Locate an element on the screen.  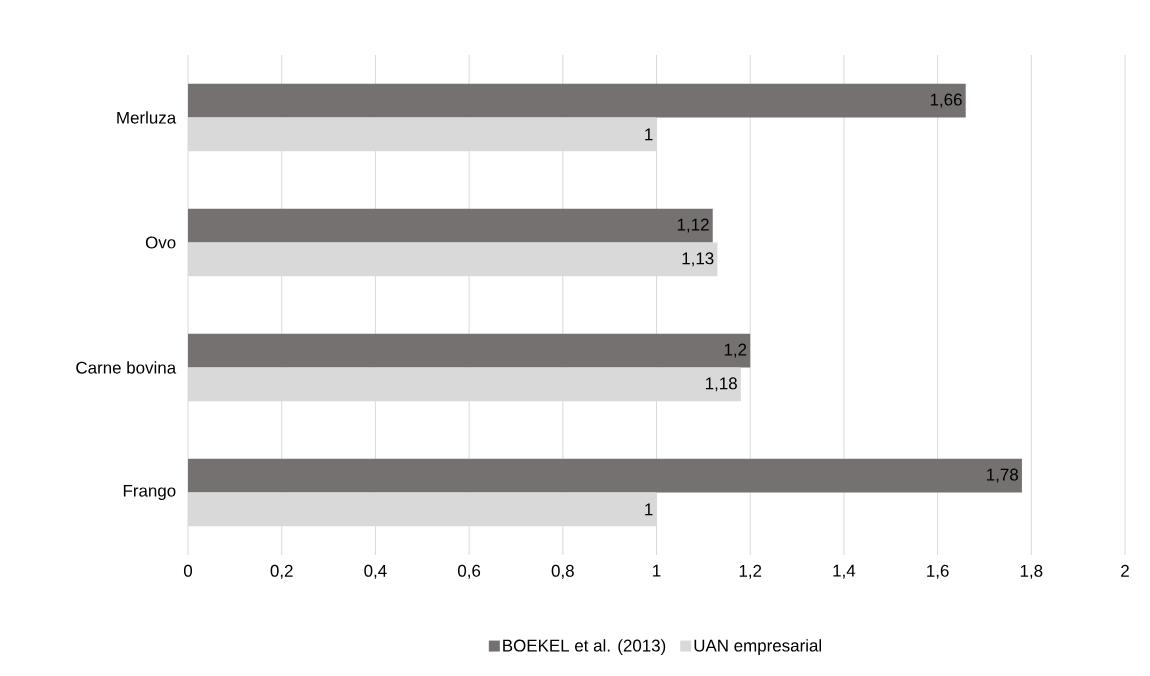
x-tick-label: 1 is located at coordinates (657, 570).